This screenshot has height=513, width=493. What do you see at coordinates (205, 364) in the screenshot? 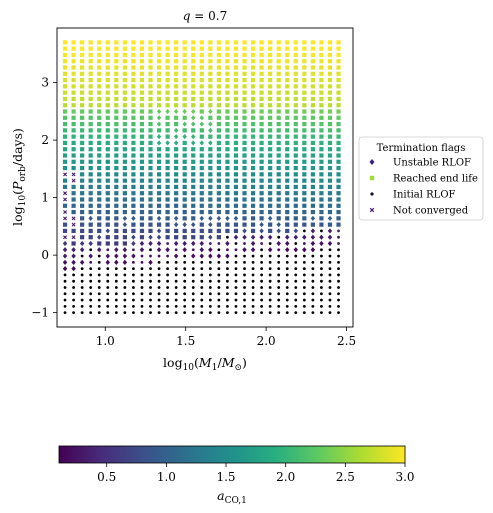
I see `x-axis-label: log10(M1/M⊙)` at bounding box center [205, 364].